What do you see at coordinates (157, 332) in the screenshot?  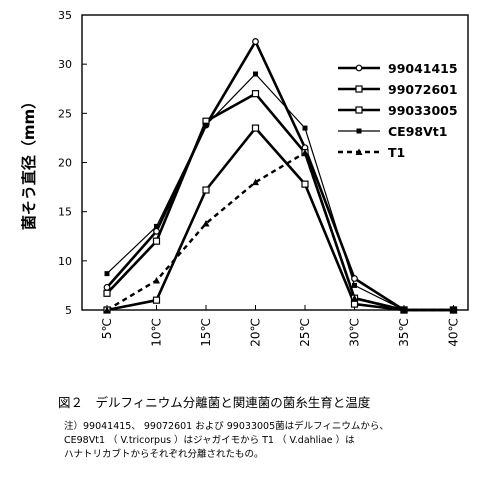 I see `x-tick-label: 10℃` at bounding box center [157, 332].